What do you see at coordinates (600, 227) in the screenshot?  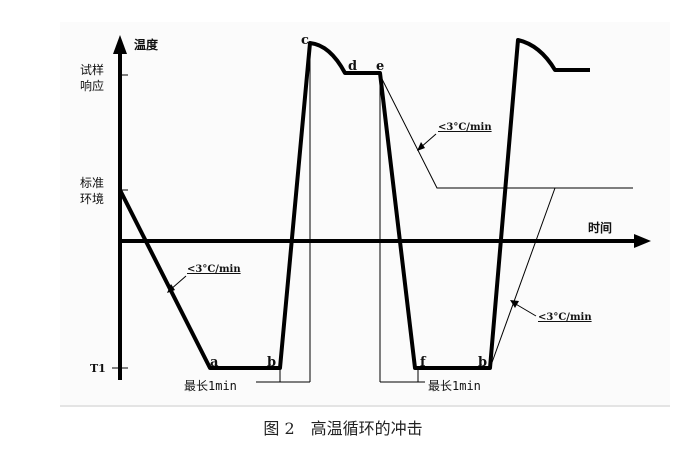 I see `x-axis-label: 时间` at bounding box center [600, 227].